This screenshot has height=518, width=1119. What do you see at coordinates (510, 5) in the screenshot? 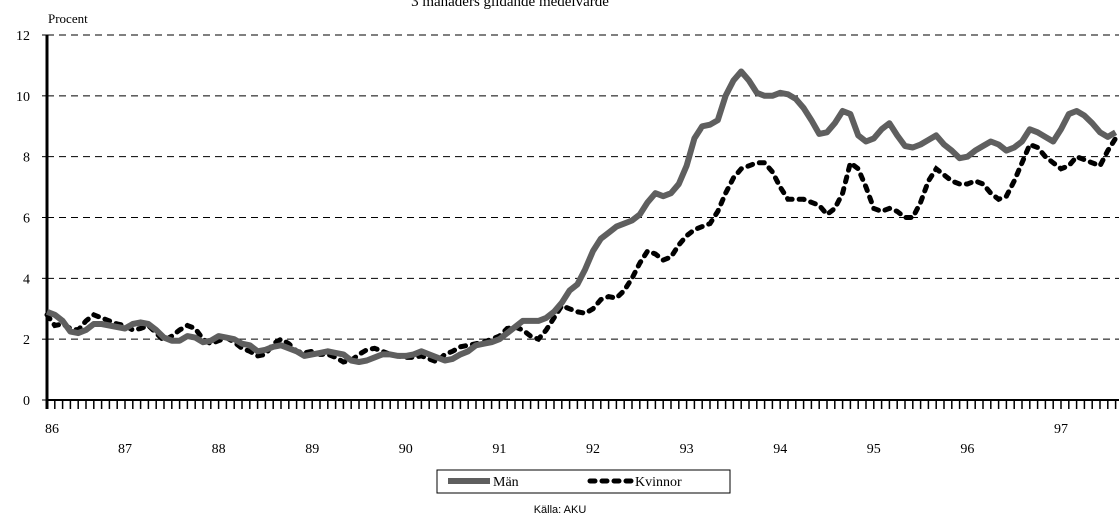
I see `chart-title: 3 månaders glidande medelvärde` at bounding box center [510, 5].